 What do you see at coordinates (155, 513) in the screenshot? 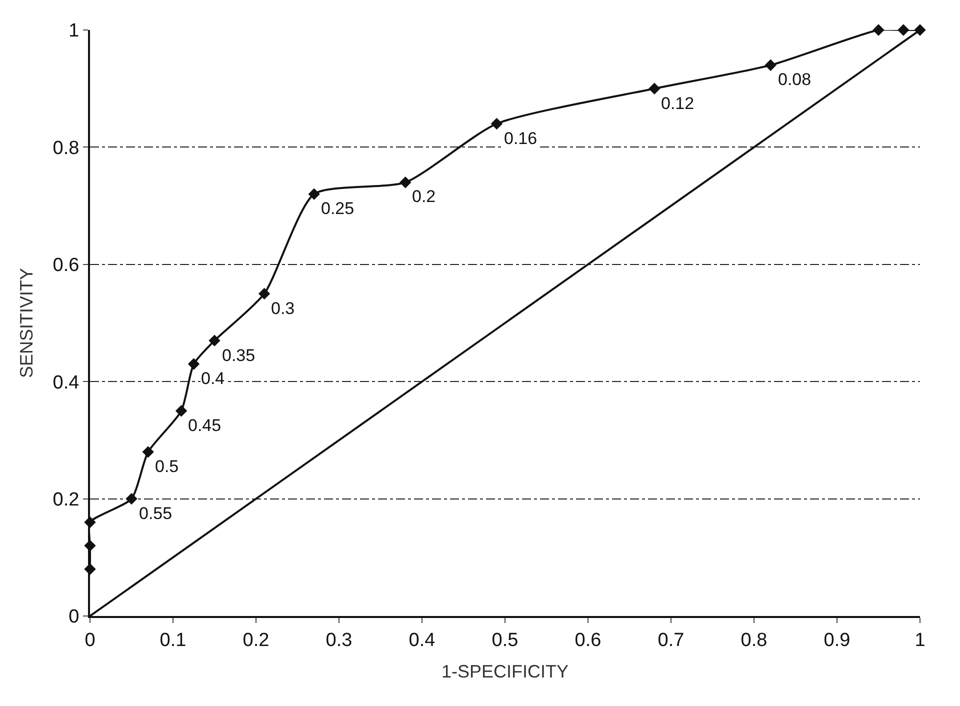
I see `annotation: 0.55` at bounding box center [155, 513].